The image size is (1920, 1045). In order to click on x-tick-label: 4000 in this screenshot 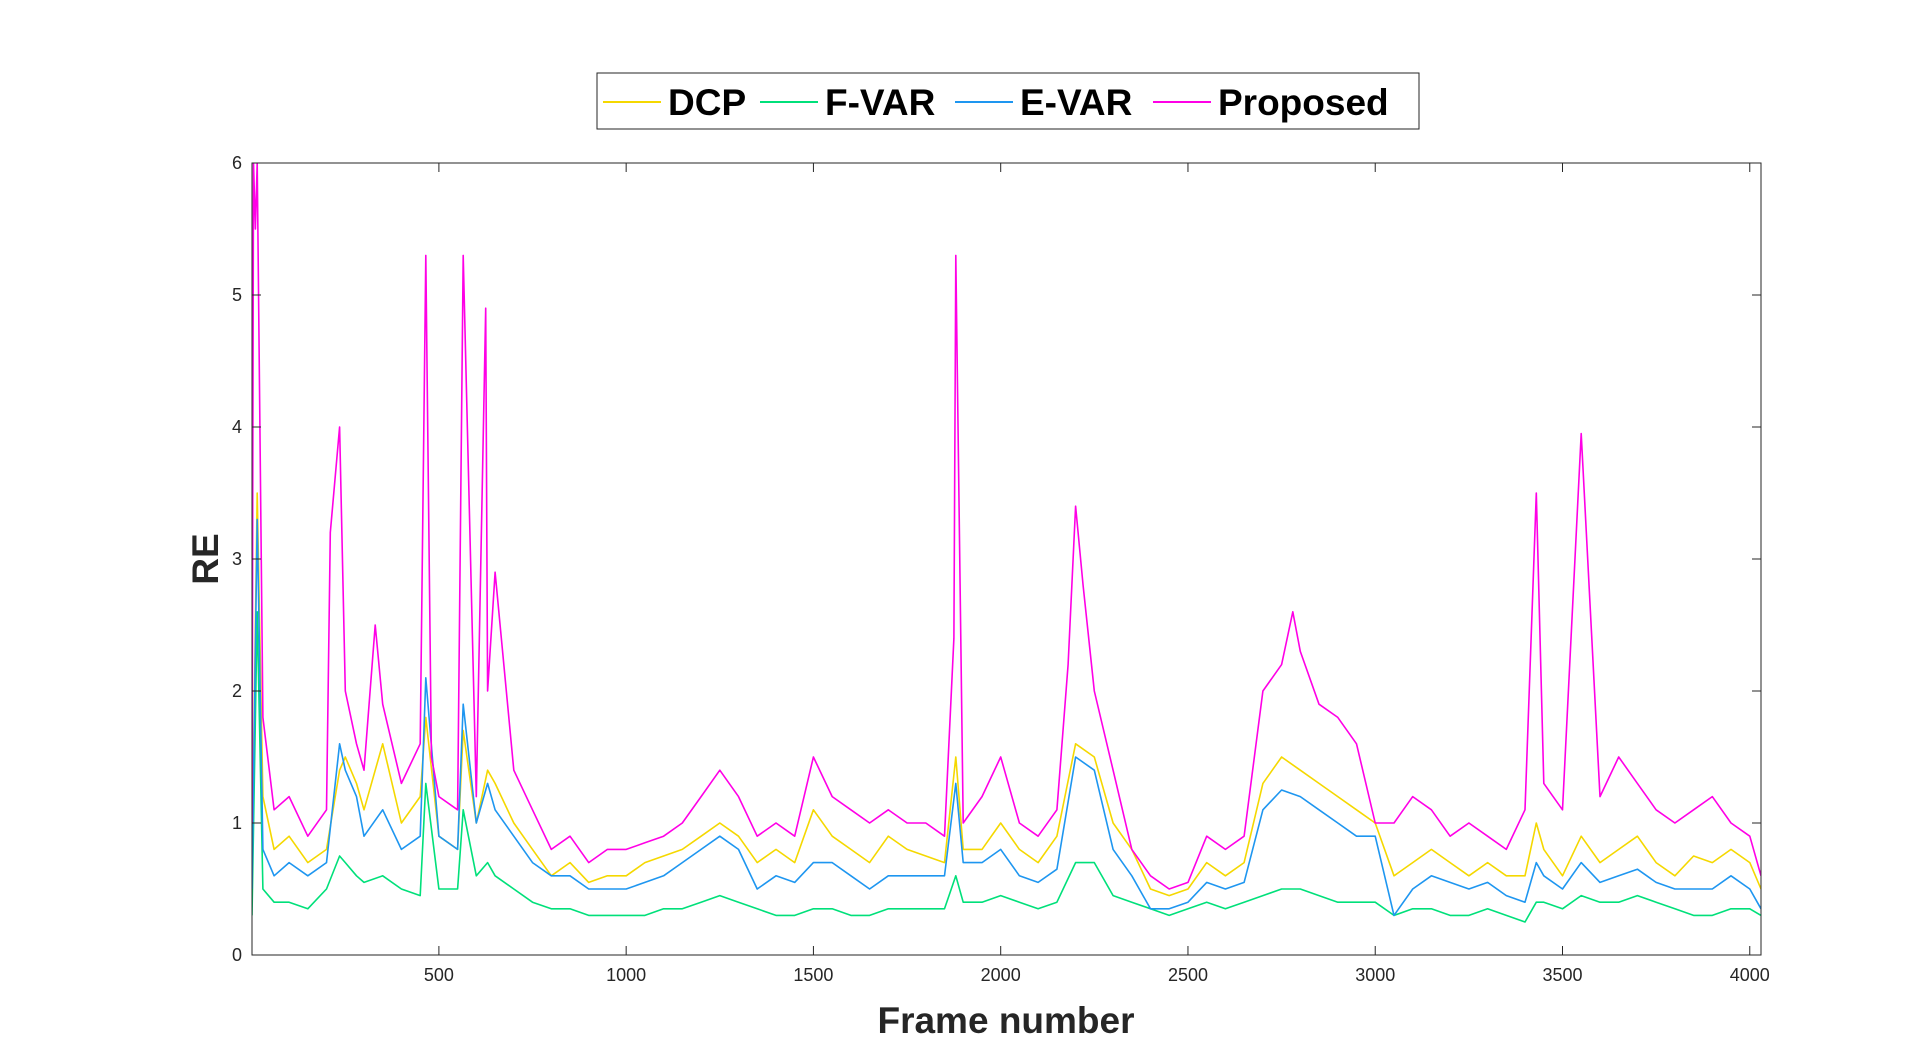, I will do `click(1750, 975)`.